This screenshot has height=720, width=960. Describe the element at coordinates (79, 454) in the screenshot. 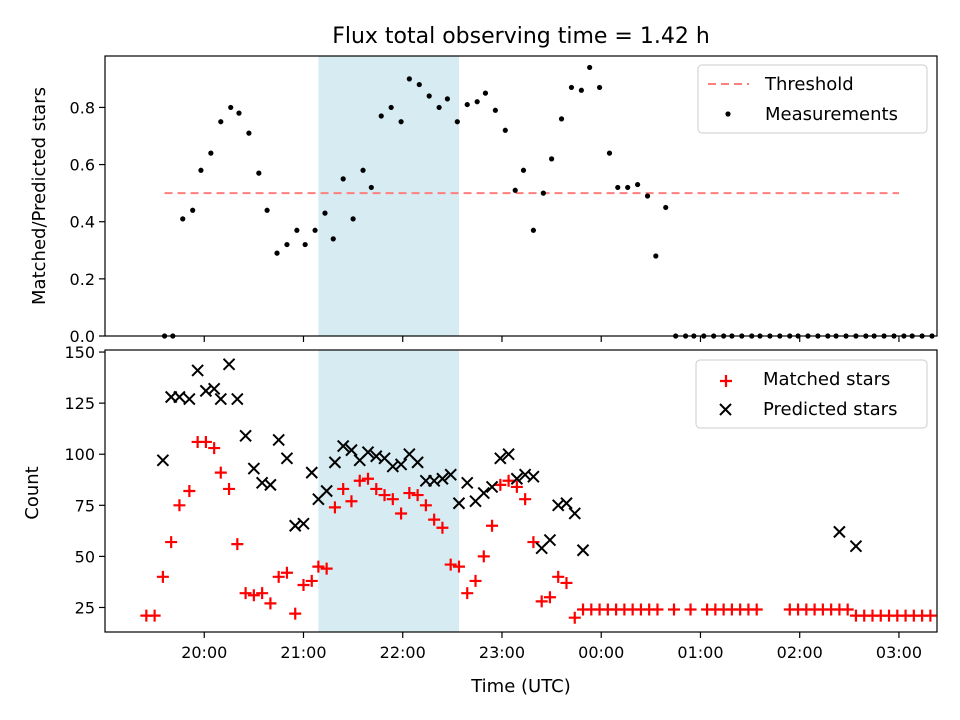

I see `count-y-tick-label: 100` at that location.